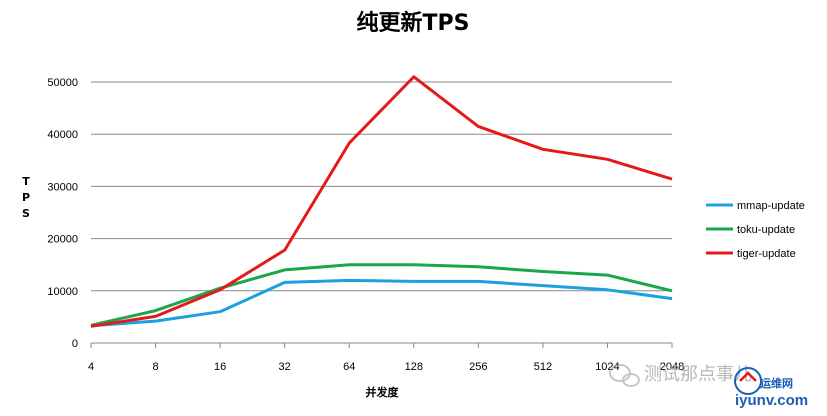 This screenshot has height=416, width=827. What do you see at coordinates (220, 367) in the screenshot?
I see `x-tick-label: 16` at bounding box center [220, 367].